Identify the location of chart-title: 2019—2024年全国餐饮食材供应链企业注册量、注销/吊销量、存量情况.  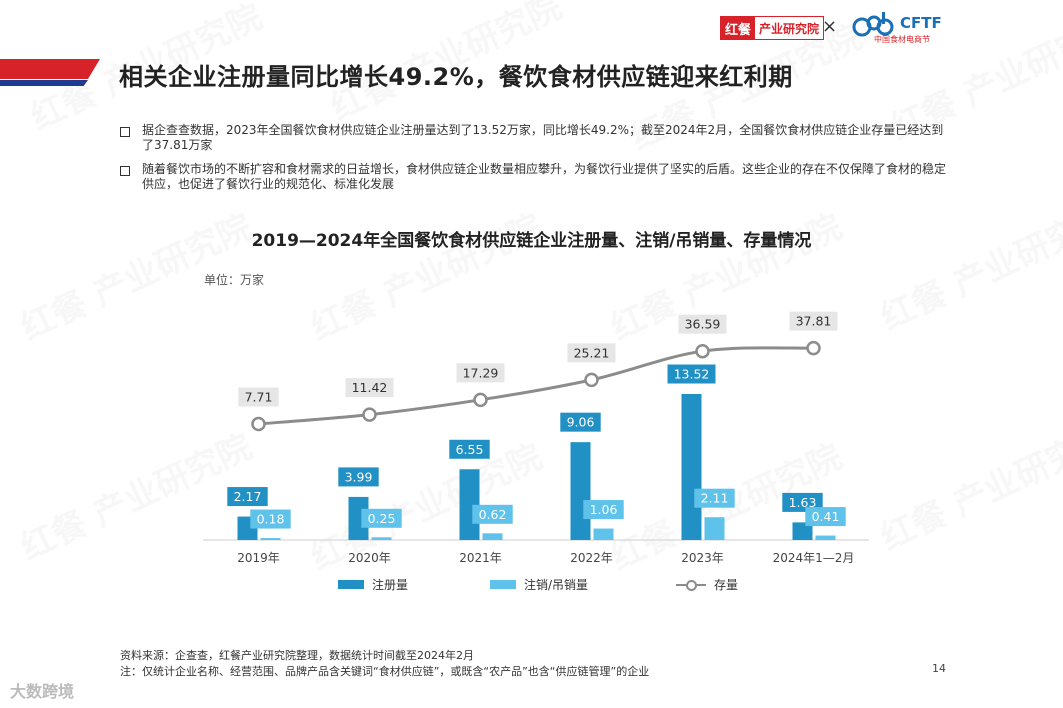
(531, 241).